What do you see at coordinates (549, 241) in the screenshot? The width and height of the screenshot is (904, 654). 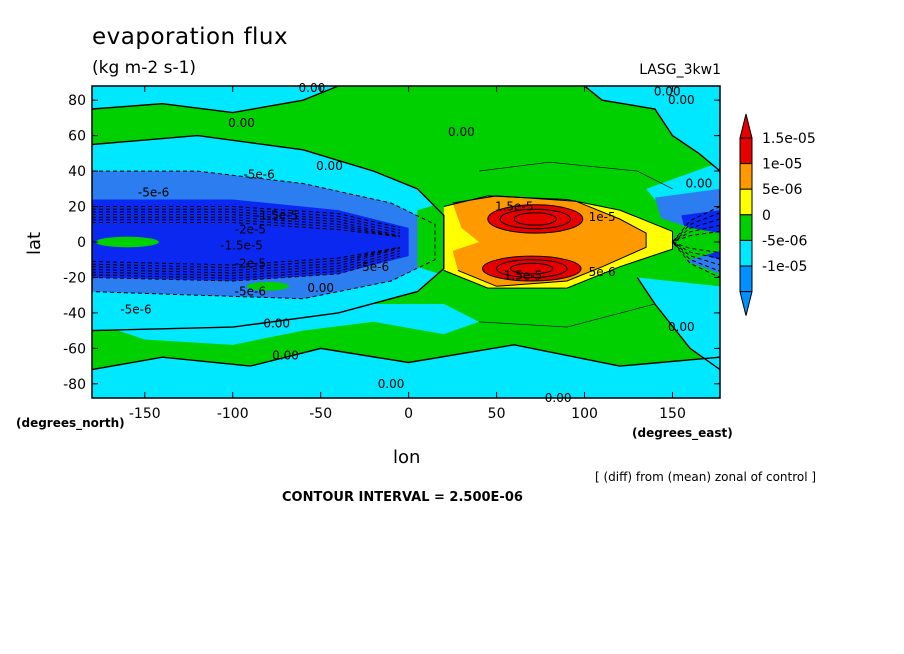 I see `contour-plus-1e5` at bounding box center [549, 241].